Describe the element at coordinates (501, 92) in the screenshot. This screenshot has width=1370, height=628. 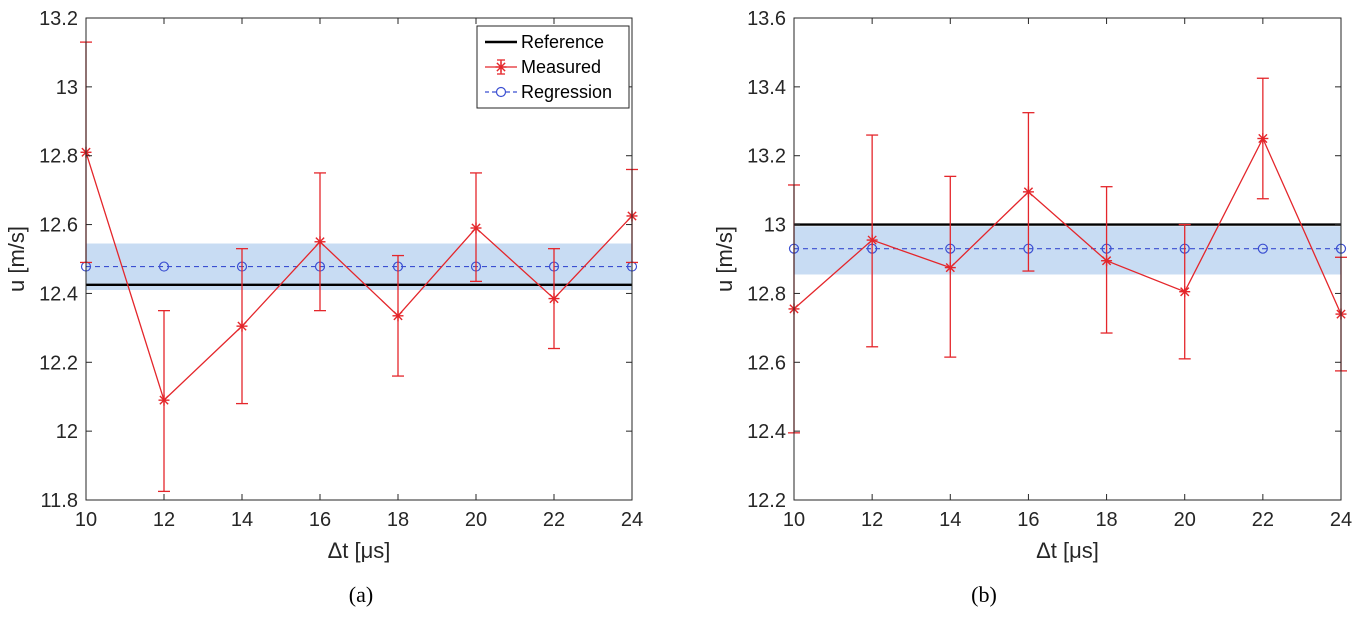
I see `legend-regression-marker` at that location.